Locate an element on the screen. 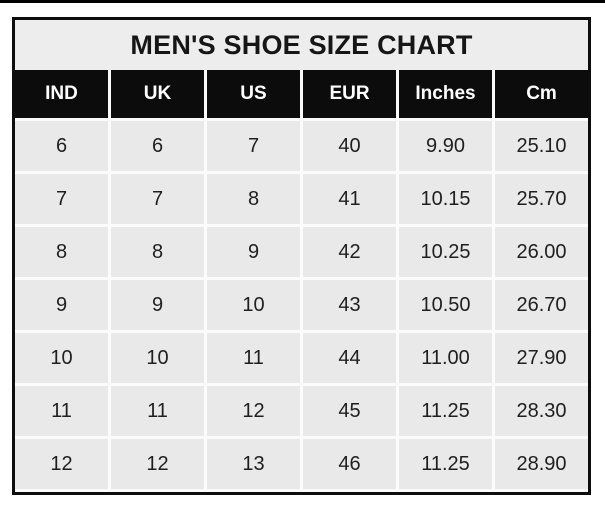  table-cell: 26.70 is located at coordinates (541, 305).